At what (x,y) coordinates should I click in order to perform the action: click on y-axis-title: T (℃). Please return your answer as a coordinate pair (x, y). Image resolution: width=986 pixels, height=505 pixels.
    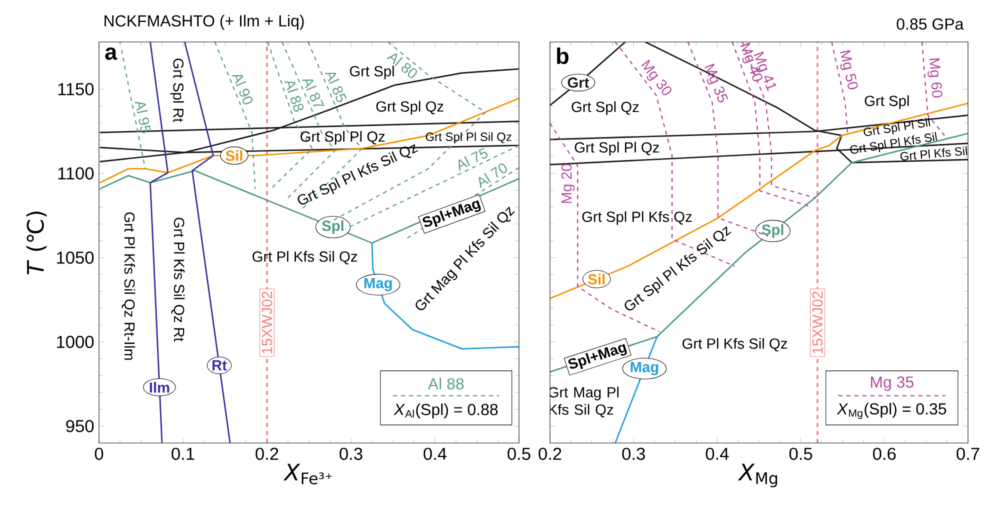
    Looking at the image, I should click on (36, 243).